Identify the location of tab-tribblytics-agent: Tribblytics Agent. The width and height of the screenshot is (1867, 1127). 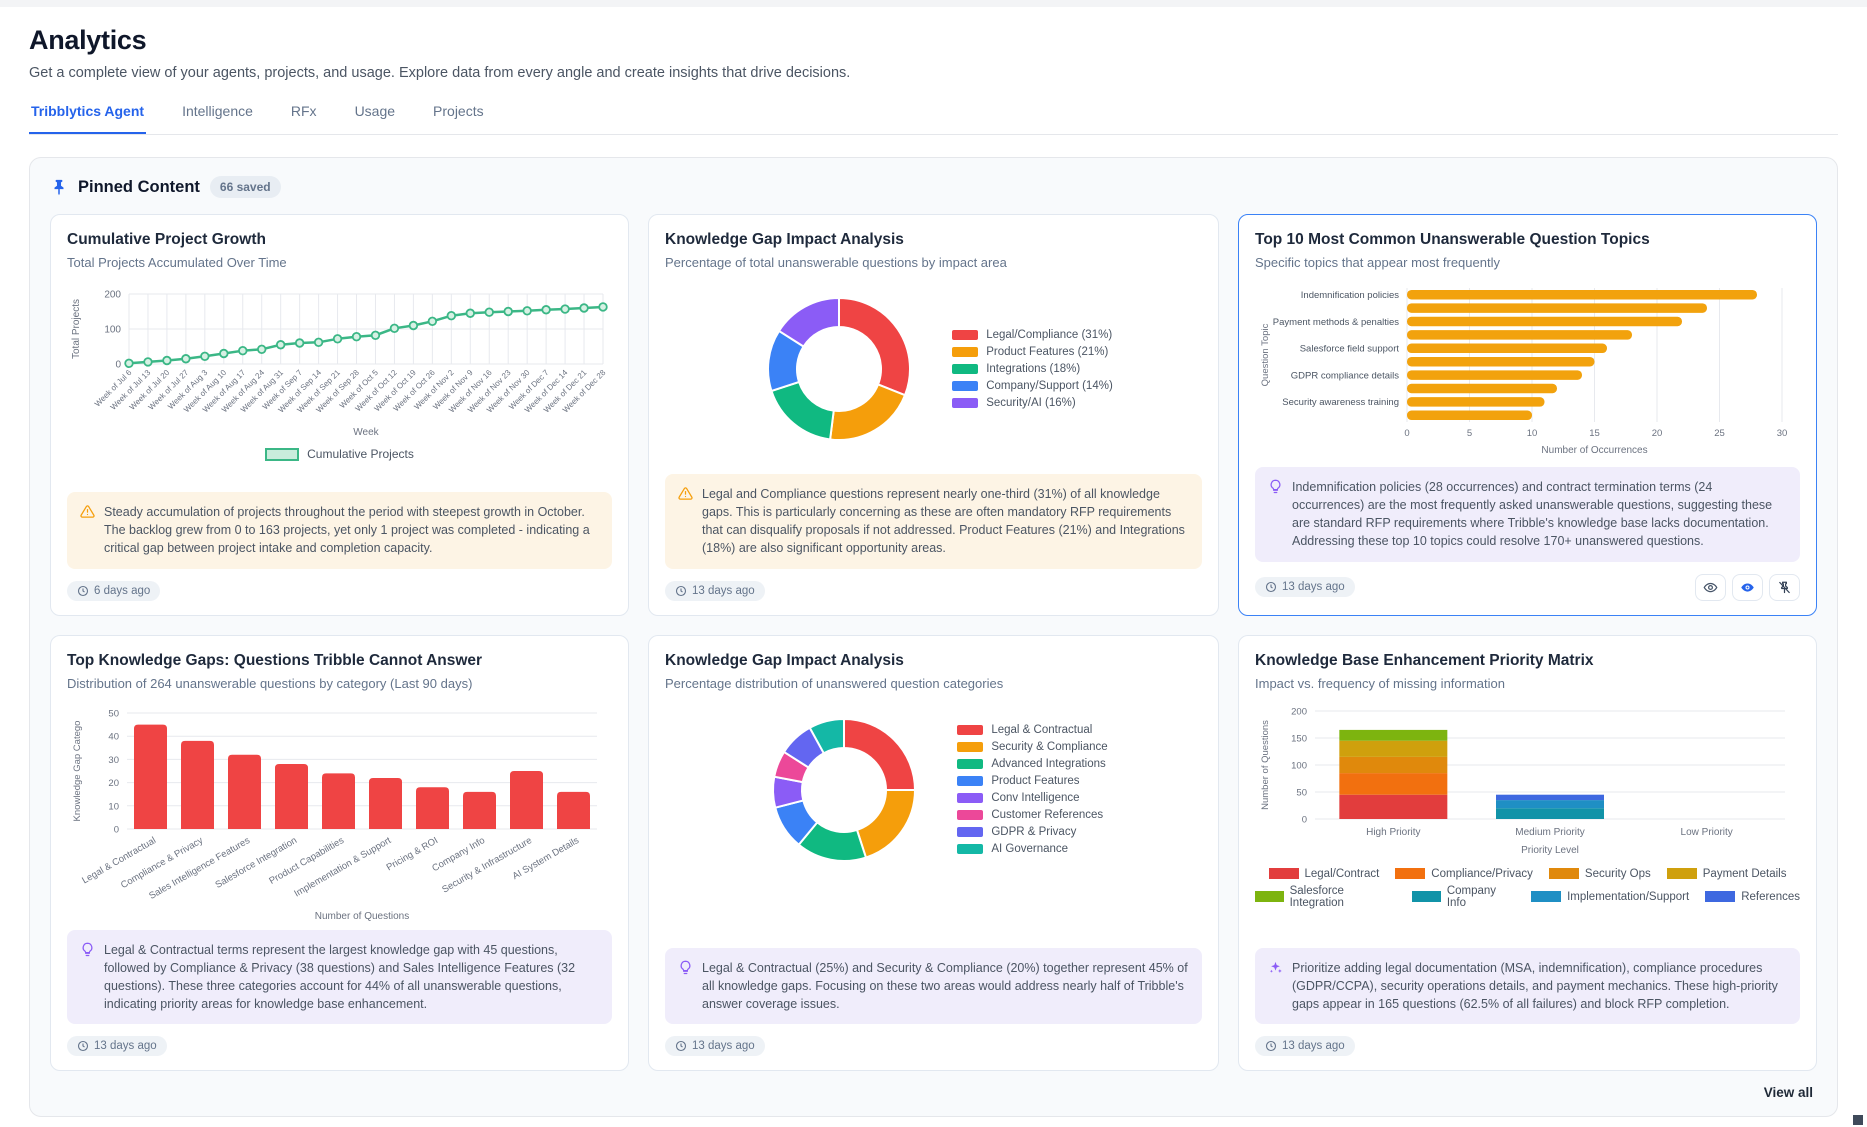
(88, 118).